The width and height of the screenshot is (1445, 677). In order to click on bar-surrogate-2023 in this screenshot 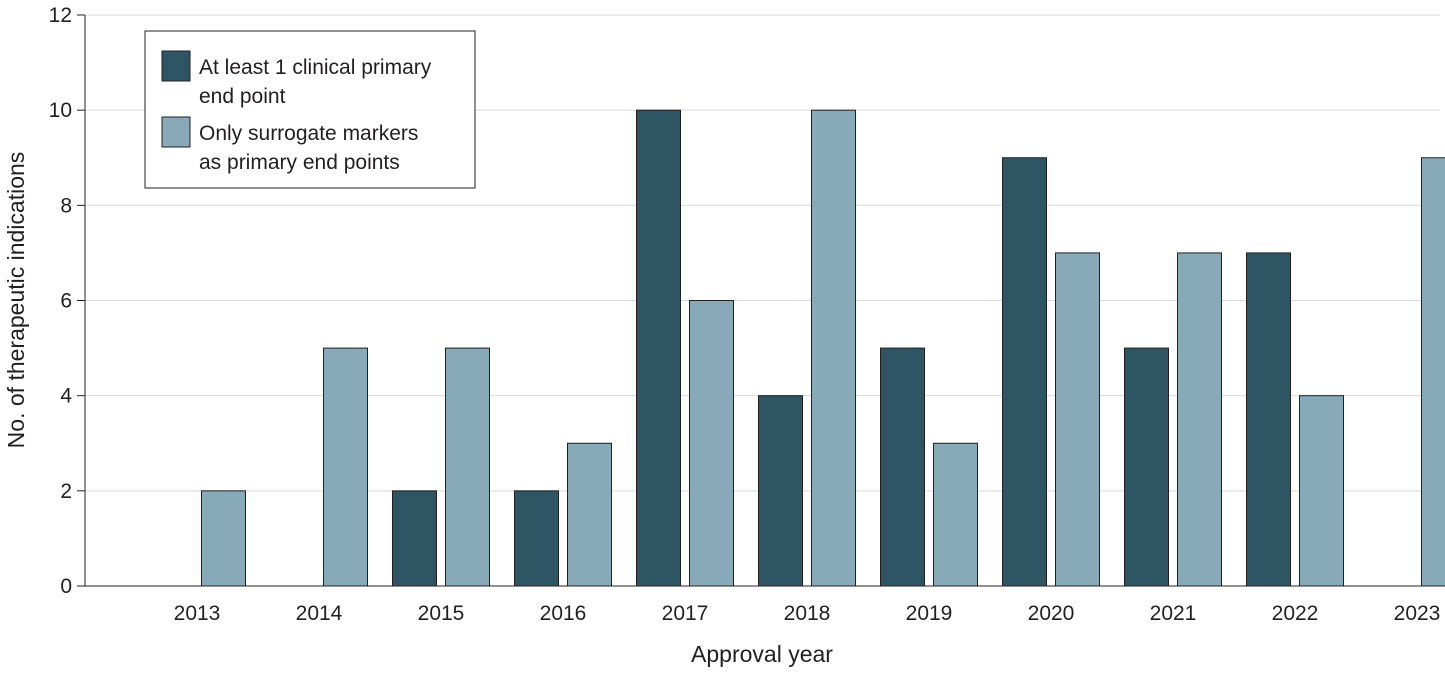, I will do `click(1433, 372)`.